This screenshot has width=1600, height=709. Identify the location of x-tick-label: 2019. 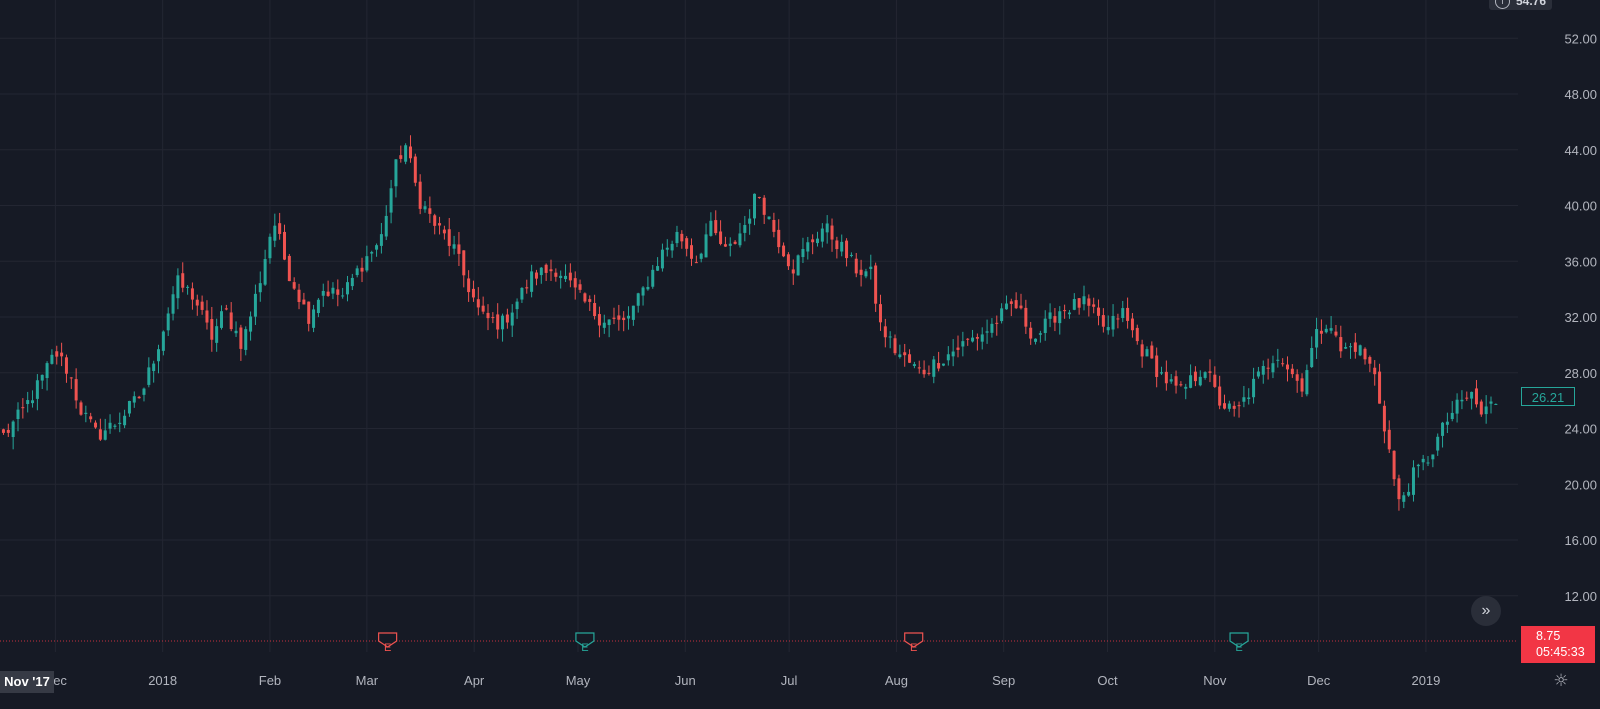
(1425, 680).